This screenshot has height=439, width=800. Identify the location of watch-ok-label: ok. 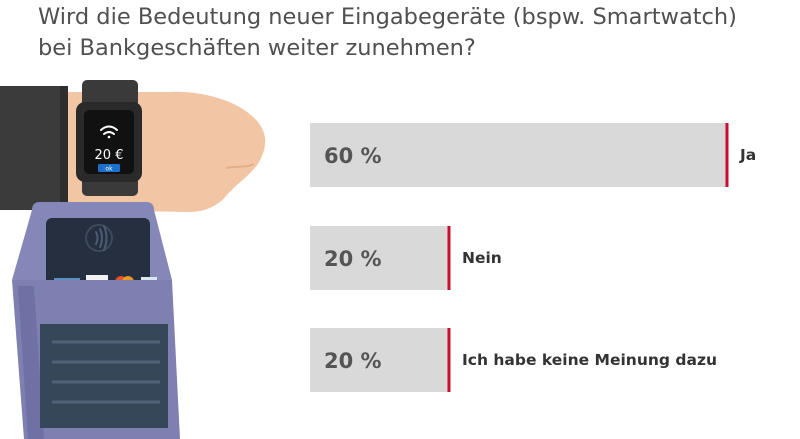
(109, 169).